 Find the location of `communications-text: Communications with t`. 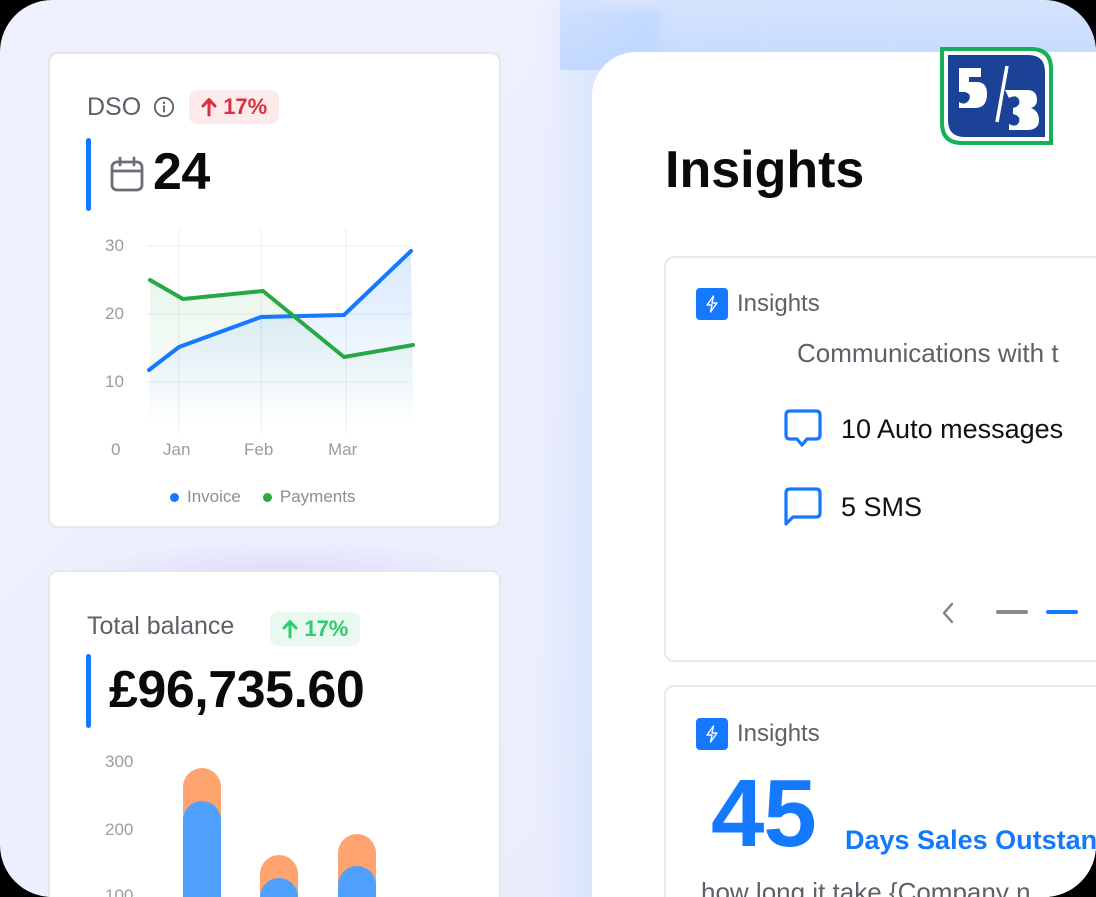

communications-text: Communications with t is located at coordinates (928, 353).